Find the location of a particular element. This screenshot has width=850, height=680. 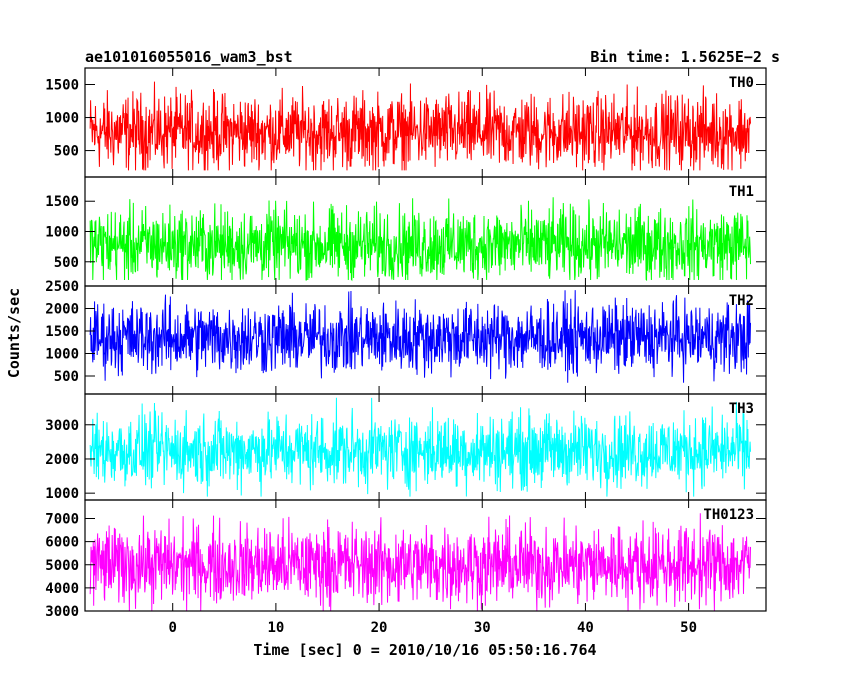

x-tick-label: 40 is located at coordinates (585, 628).